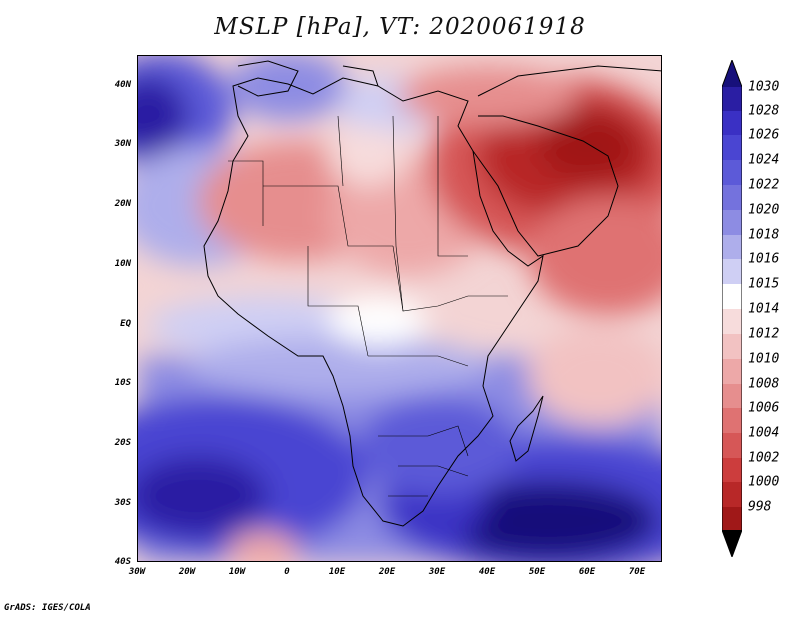  What do you see at coordinates (387, 572) in the screenshot?
I see `lon-label-20e: 20E` at bounding box center [387, 572].